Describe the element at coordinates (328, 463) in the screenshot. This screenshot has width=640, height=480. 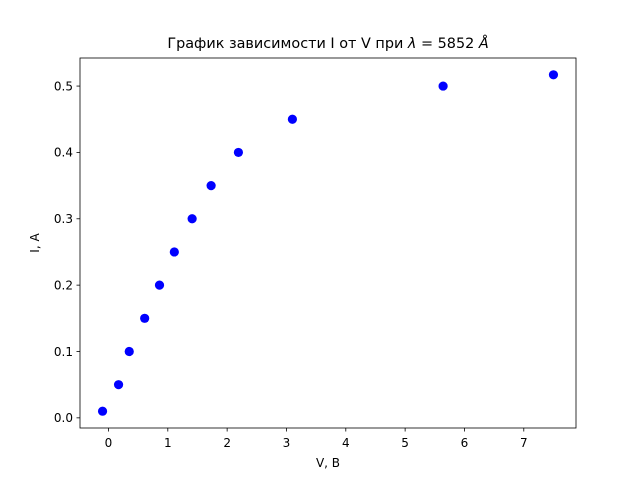
I see `x-axis-label: V, В` at that location.